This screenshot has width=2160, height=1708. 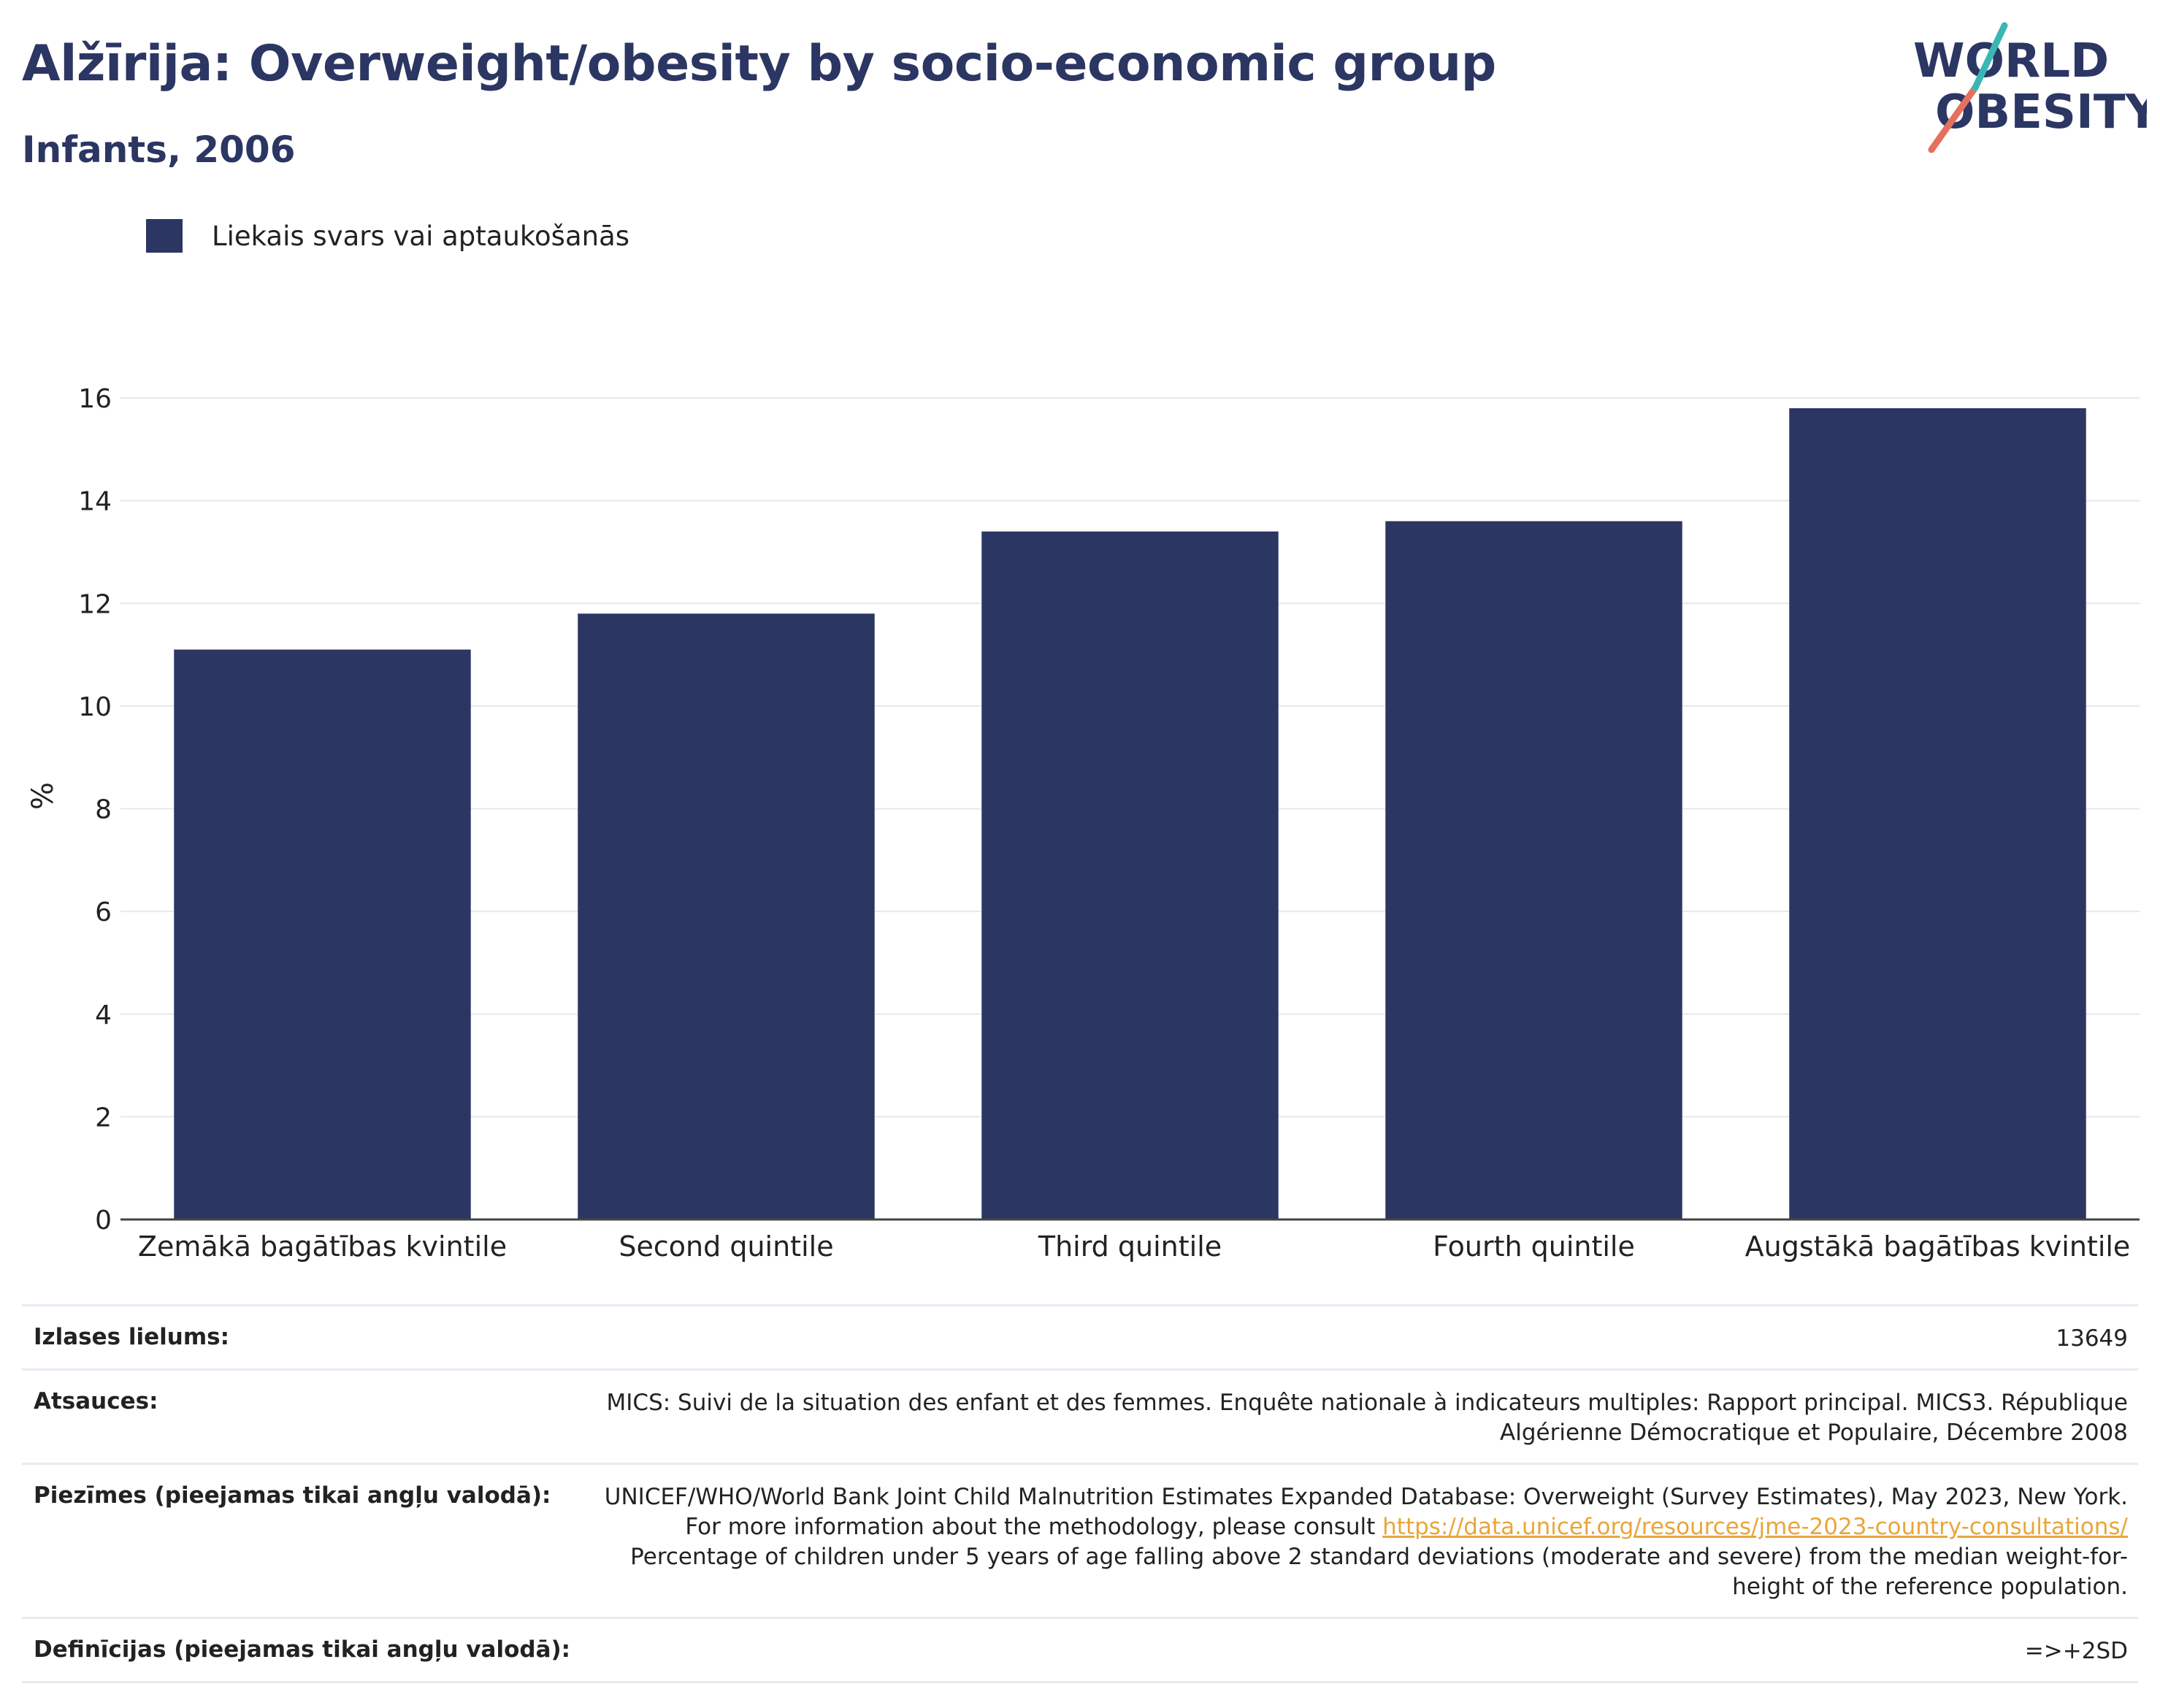 I want to click on y-tick-label: 10, so click(x=95, y=707).